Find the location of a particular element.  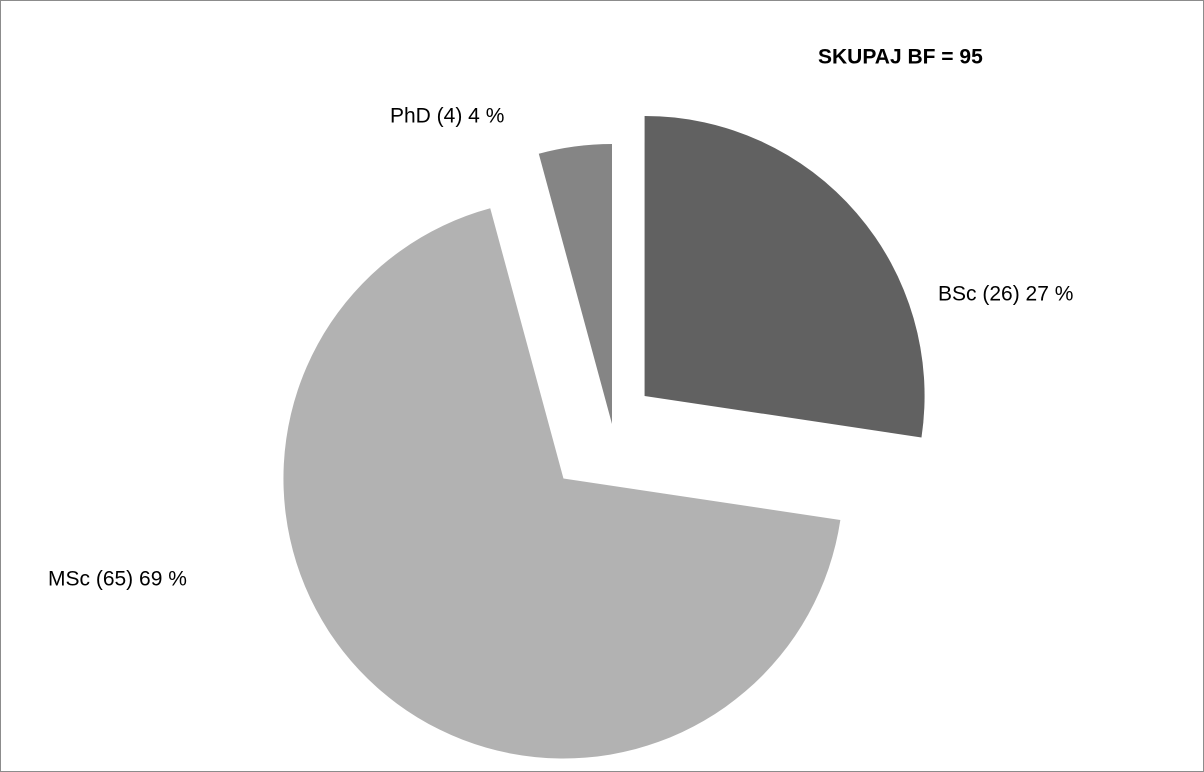

data-label: MSc (65) 69 % is located at coordinates (117, 579).